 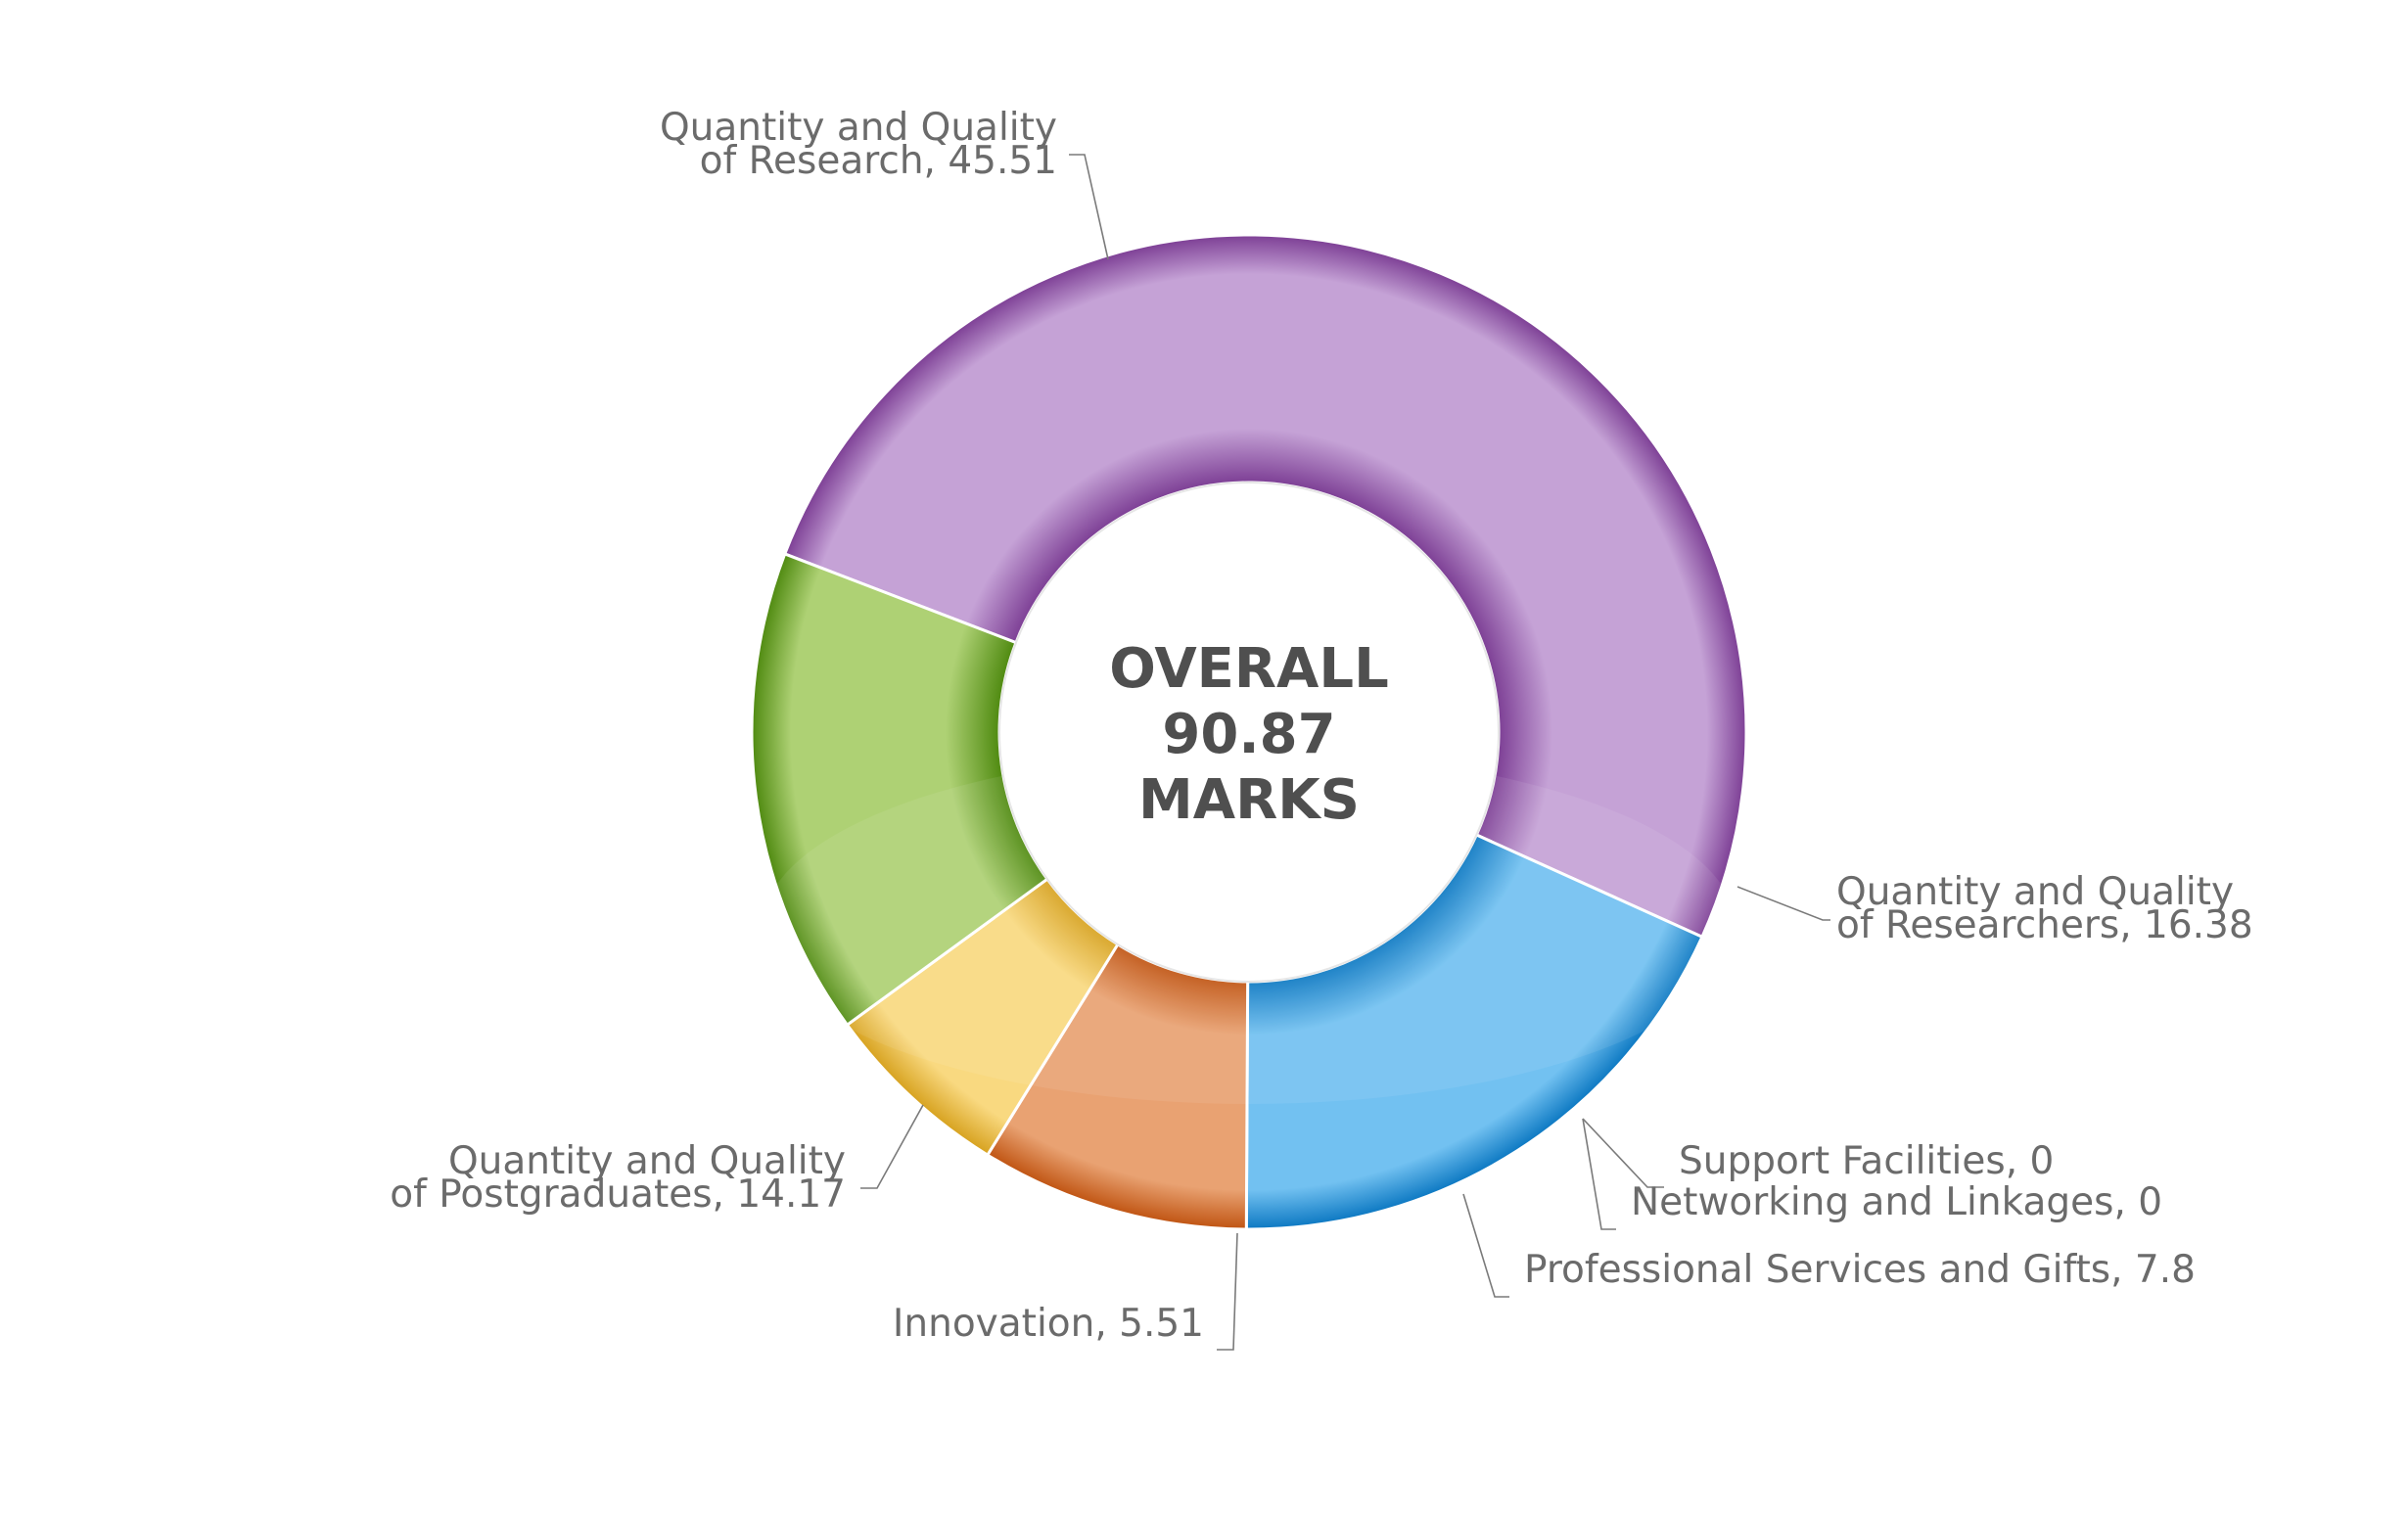 I want to click on center-line-2: 90.87, so click(x=1248, y=734).